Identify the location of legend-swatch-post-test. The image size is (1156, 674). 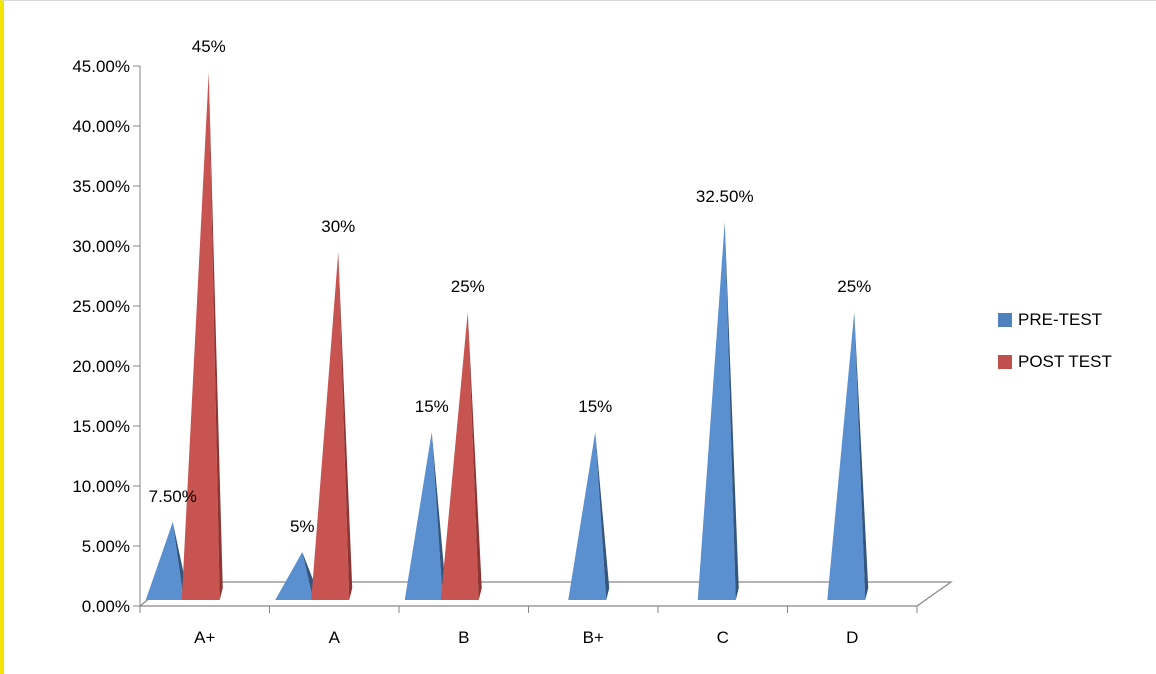
(1005, 362).